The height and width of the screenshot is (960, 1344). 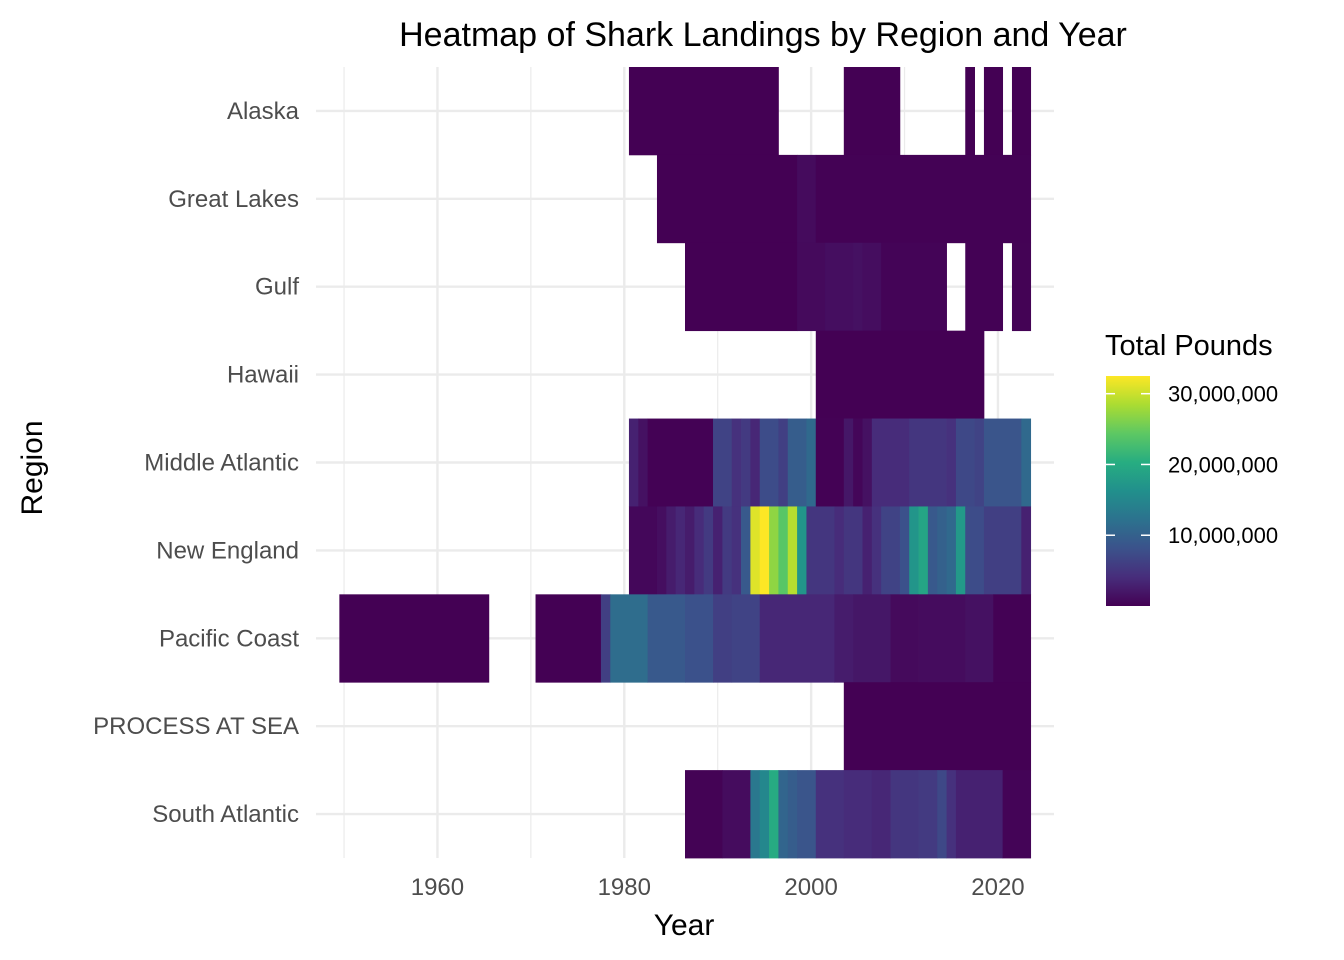 What do you see at coordinates (227, 550) in the screenshot?
I see `y-tick-label: New England` at bounding box center [227, 550].